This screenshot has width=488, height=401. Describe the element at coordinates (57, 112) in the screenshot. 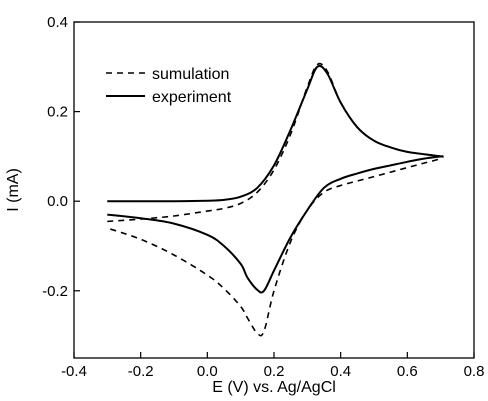

I see `y-tick-label: 0.2` at that location.